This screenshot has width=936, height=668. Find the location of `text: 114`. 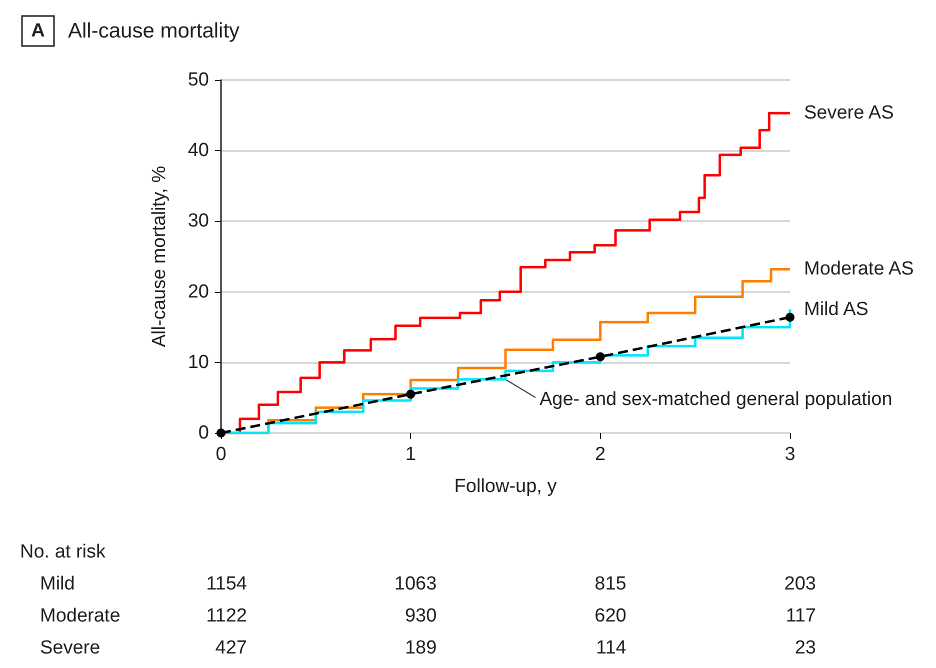

text: 114 is located at coordinates (611, 648).